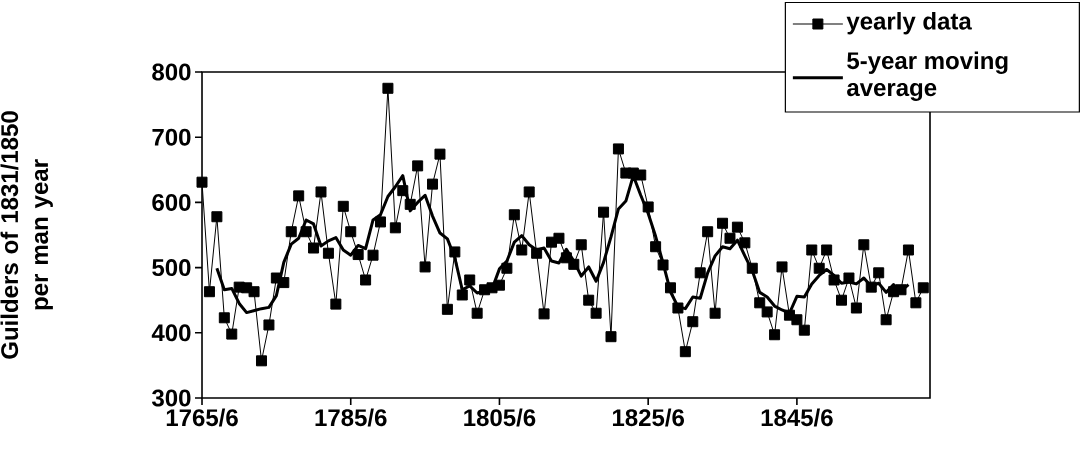 This screenshot has width=1085, height=465. Describe the element at coordinates (171, 398) in the screenshot. I see `y-tick-label: 300` at that location.